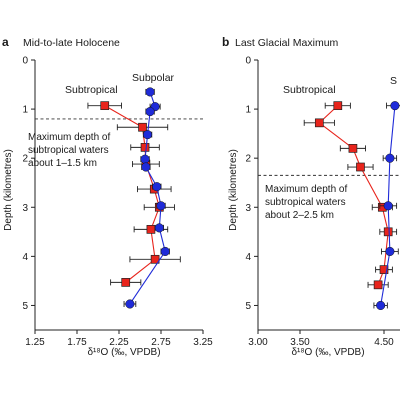  Describe the element at coordinates (69, 137) in the screenshot. I see `panel-a-annotation-line-1: Maximum depth of` at that location.